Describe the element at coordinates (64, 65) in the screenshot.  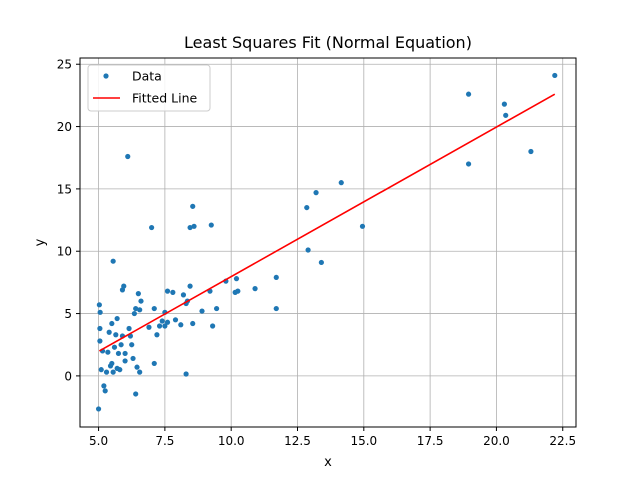
I see `y-tick-label: 25` at that location.